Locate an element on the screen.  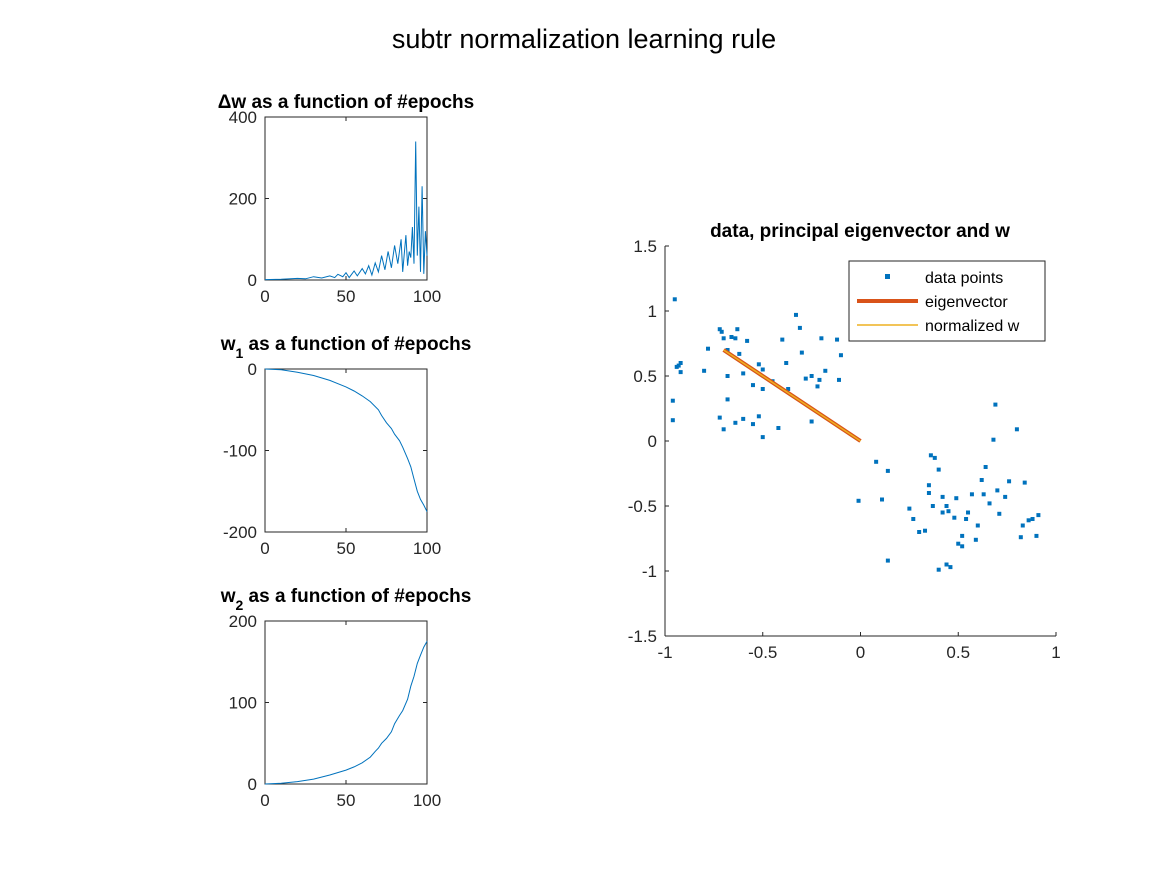
subplot-w2-title: w2 as a function of #epochs is located at coordinates (346, 599).